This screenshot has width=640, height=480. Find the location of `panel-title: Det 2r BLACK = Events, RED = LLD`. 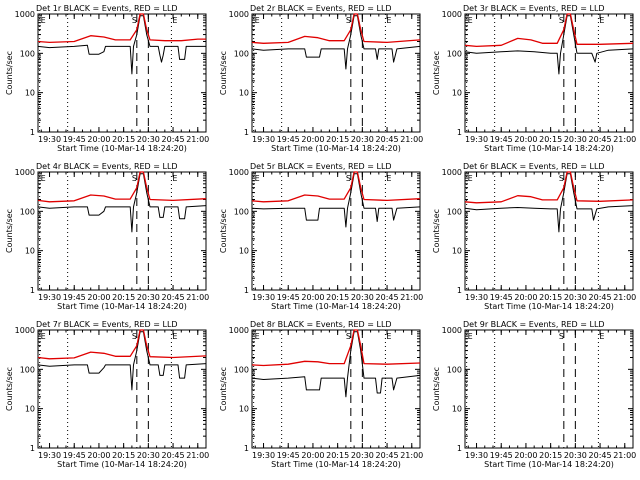

panel-title: Det 2r BLACK = Events, RED = LLD is located at coordinates (321, 8).